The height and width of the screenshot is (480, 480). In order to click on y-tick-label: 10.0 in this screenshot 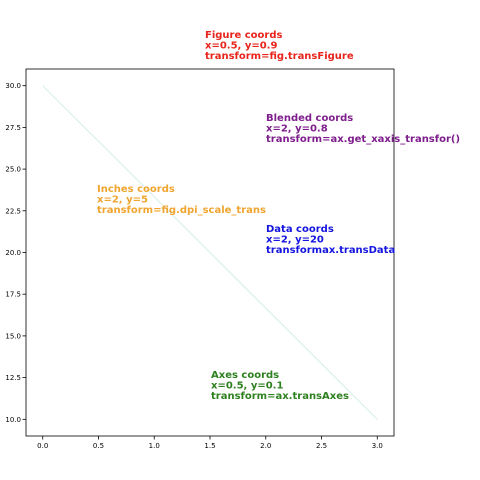, I will do `click(13, 420)`.